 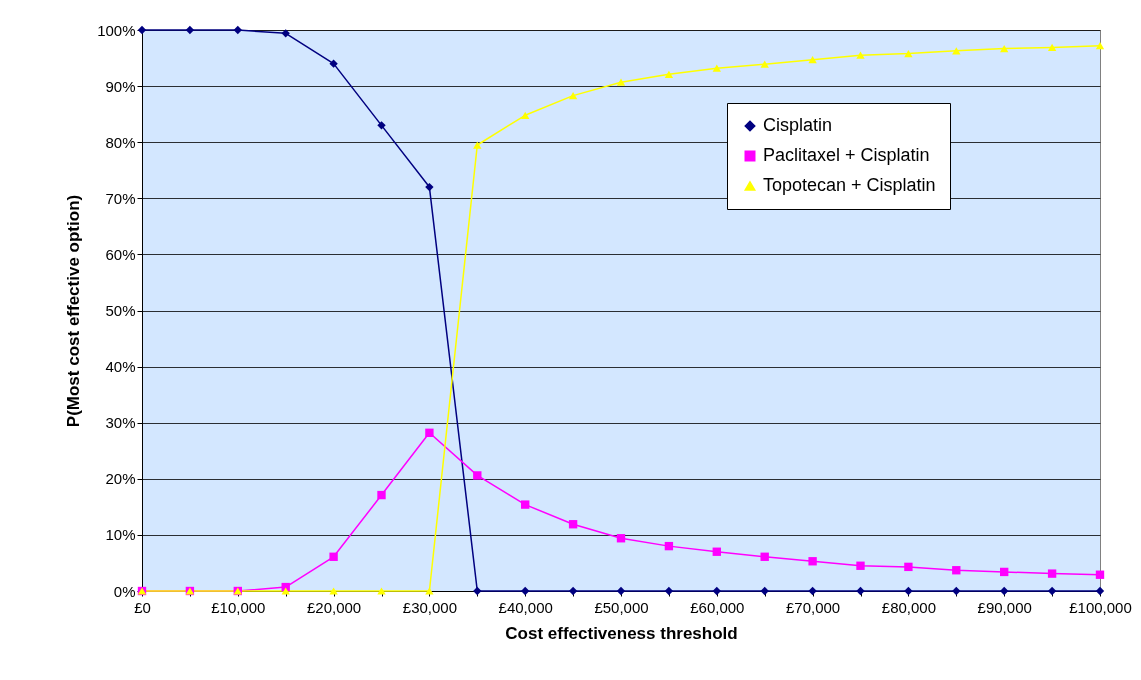 I want to click on x-tick-label: £80,000, so click(x=909, y=607).